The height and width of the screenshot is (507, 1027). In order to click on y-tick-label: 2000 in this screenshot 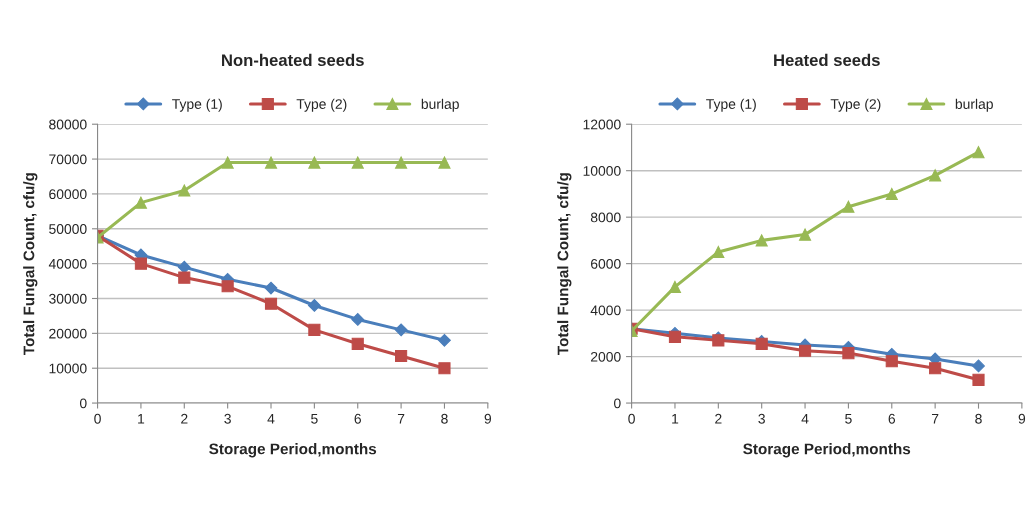, I will do `click(605, 356)`.